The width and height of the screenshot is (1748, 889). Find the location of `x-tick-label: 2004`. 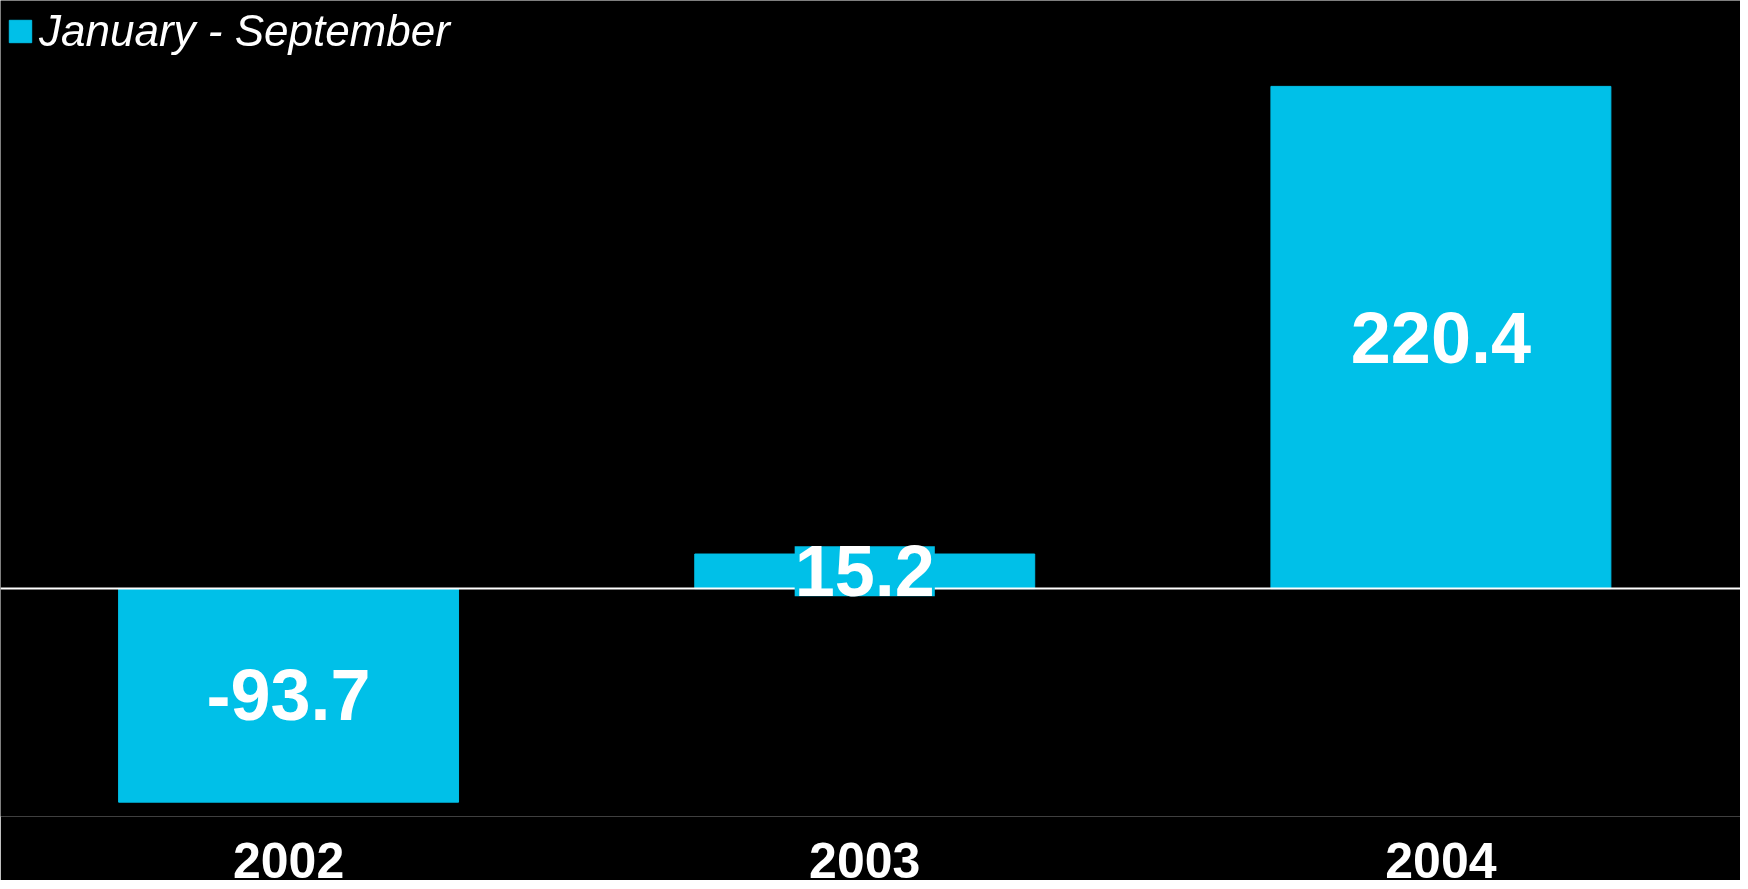

x-tick-label: 2004 is located at coordinates (1441, 860).